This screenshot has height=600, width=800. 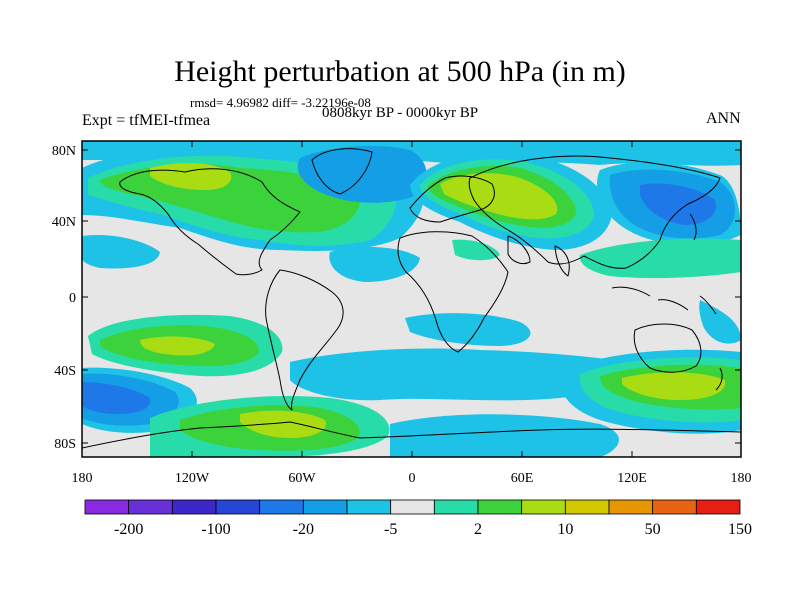 What do you see at coordinates (674, 386) in the screenshot?
I see `aus-pos-yellow` at bounding box center [674, 386].